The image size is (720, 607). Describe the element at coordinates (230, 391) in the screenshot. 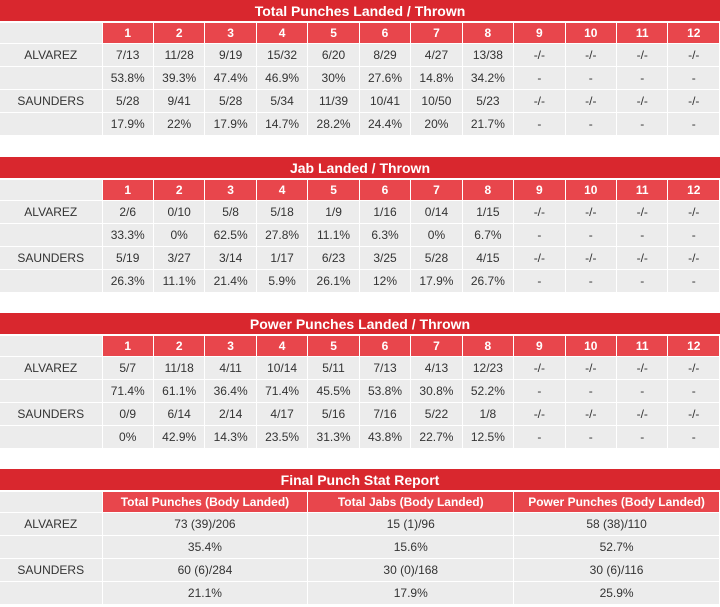

I see `pct-cell: 36.4%` at that location.